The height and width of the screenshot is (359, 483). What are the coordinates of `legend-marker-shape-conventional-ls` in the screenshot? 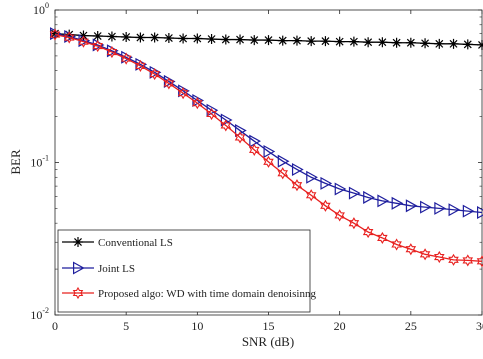 It's located at (78, 242).